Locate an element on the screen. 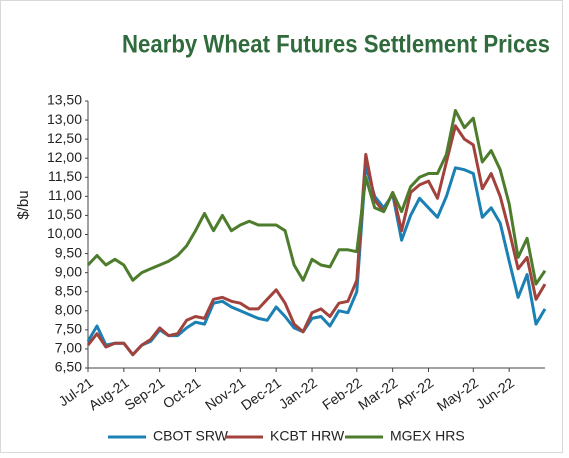  y-tick-label: 12,50 is located at coordinates (64, 138).